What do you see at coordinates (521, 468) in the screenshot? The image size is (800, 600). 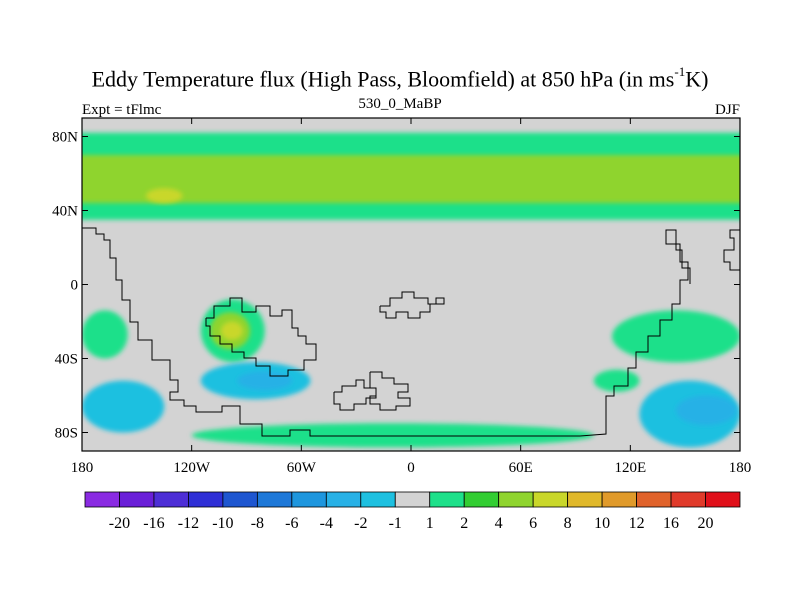 I see `x-tick-label-4: 60E` at bounding box center [521, 468].